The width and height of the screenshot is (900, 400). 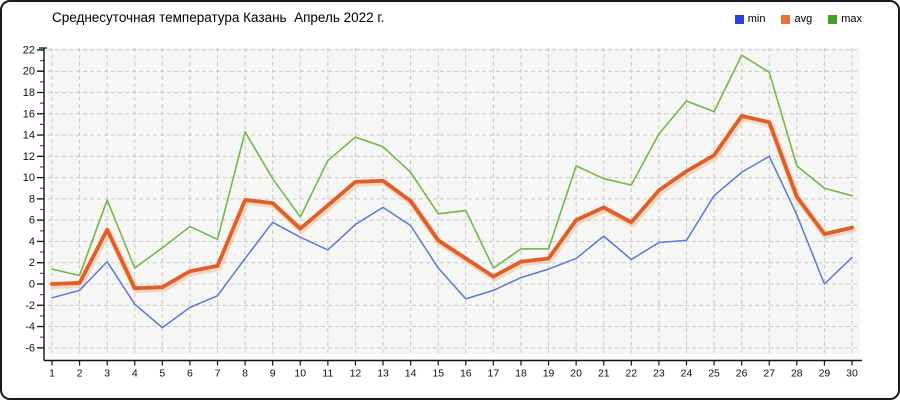 What do you see at coordinates (30, 327) in the screenshot?
I see `y-tick-label: -4` at bounding box center [30, 327].